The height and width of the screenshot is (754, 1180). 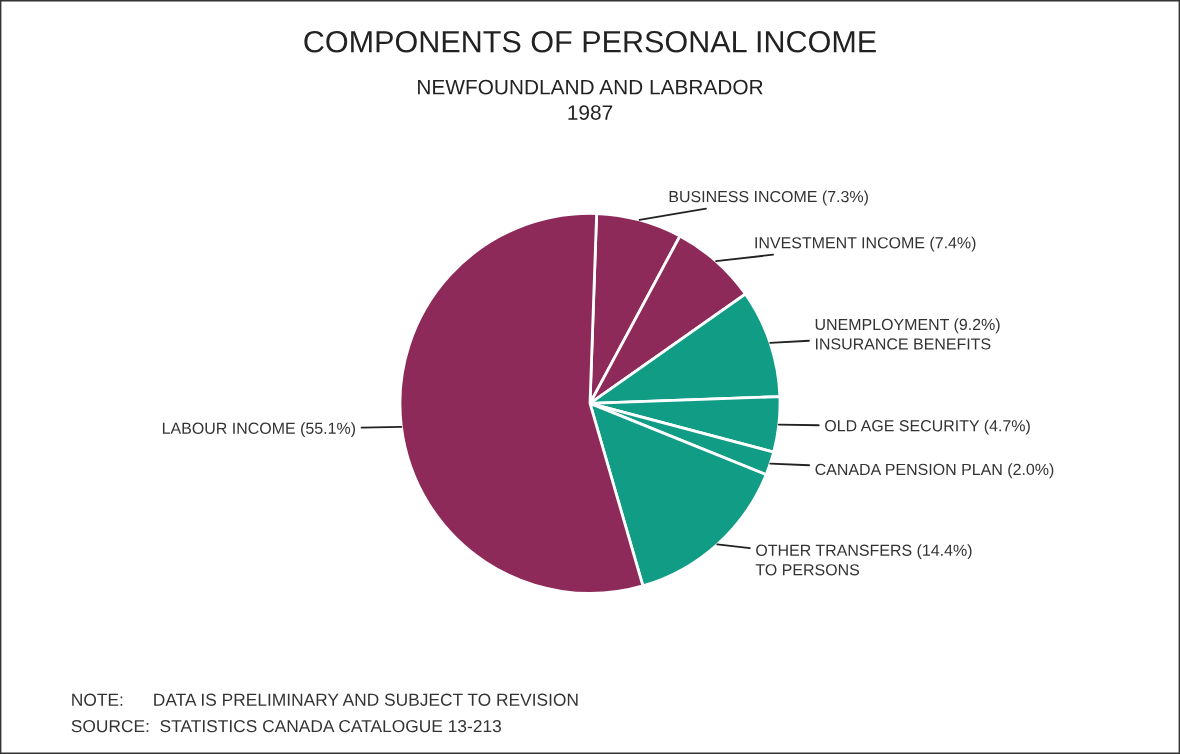 I want to click on slice-label: INVESTMENT INCOME (7.4%), so click(x=865, y=244).